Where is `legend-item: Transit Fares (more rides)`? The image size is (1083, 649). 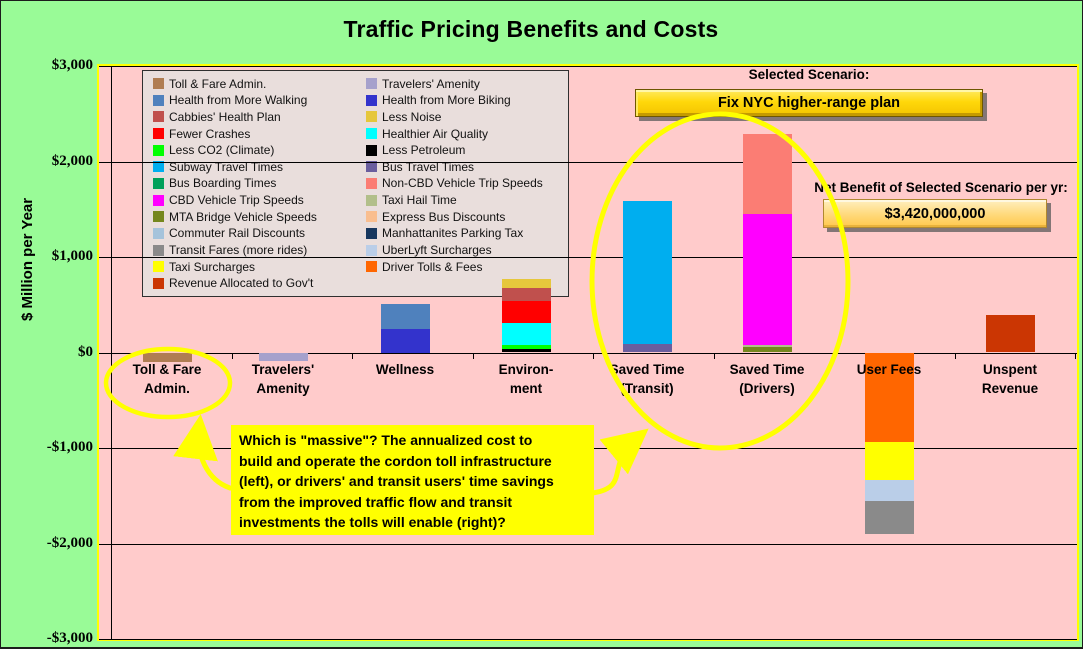
legend-item: Transit Fares (more rides) is located at coordinates (259, 250).